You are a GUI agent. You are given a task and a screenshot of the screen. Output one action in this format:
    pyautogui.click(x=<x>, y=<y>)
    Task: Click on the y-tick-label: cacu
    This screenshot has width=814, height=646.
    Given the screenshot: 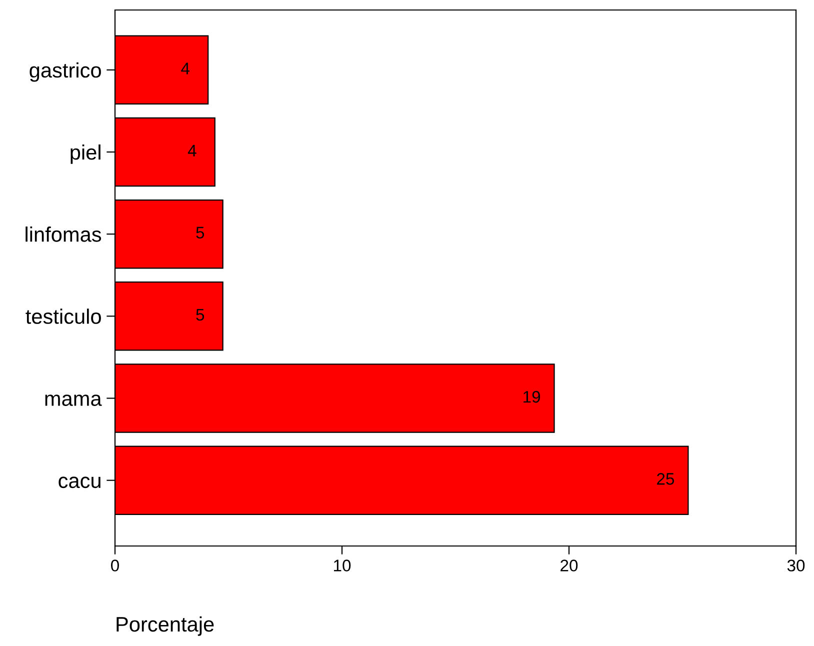 What is the action you would take?
    pyautogui.click(x=79, y=482)
    